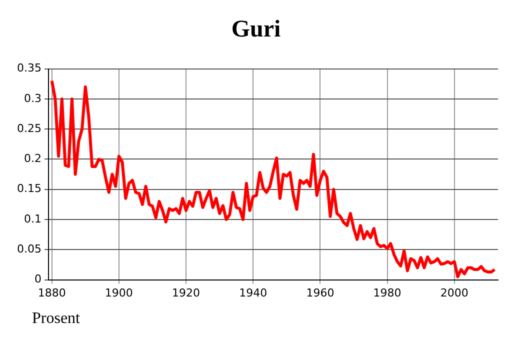 Image resolution: width=514 pixels, height=343 pixels. What do you see at coordinates (253, 293) in the screenshot?
I see `x-tick-label: 1940` at bounding box center [253, 293].